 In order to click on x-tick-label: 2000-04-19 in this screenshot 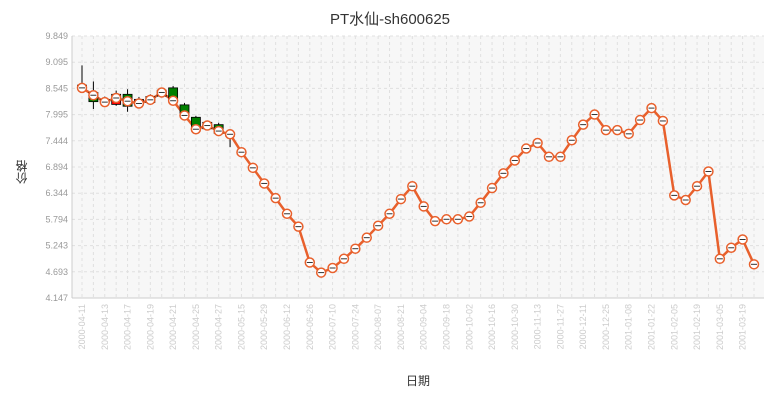, I will do `click(150, 327)`.